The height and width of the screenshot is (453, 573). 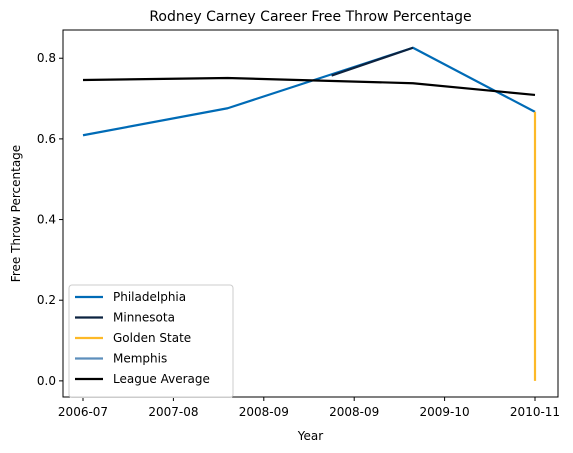 I want to click on legend-label: Memphis, so click(x=140, y=359).